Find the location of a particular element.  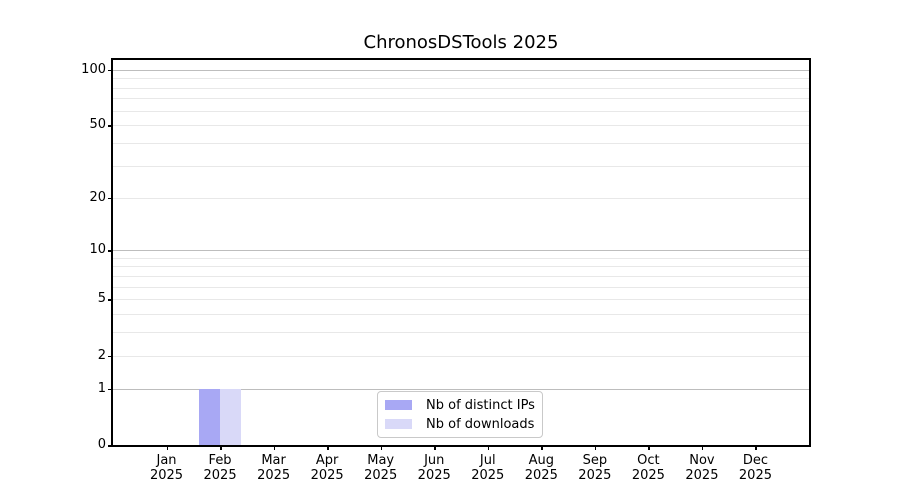

x-tick-label: Nov 2025 is located at coordinates (702, 468).